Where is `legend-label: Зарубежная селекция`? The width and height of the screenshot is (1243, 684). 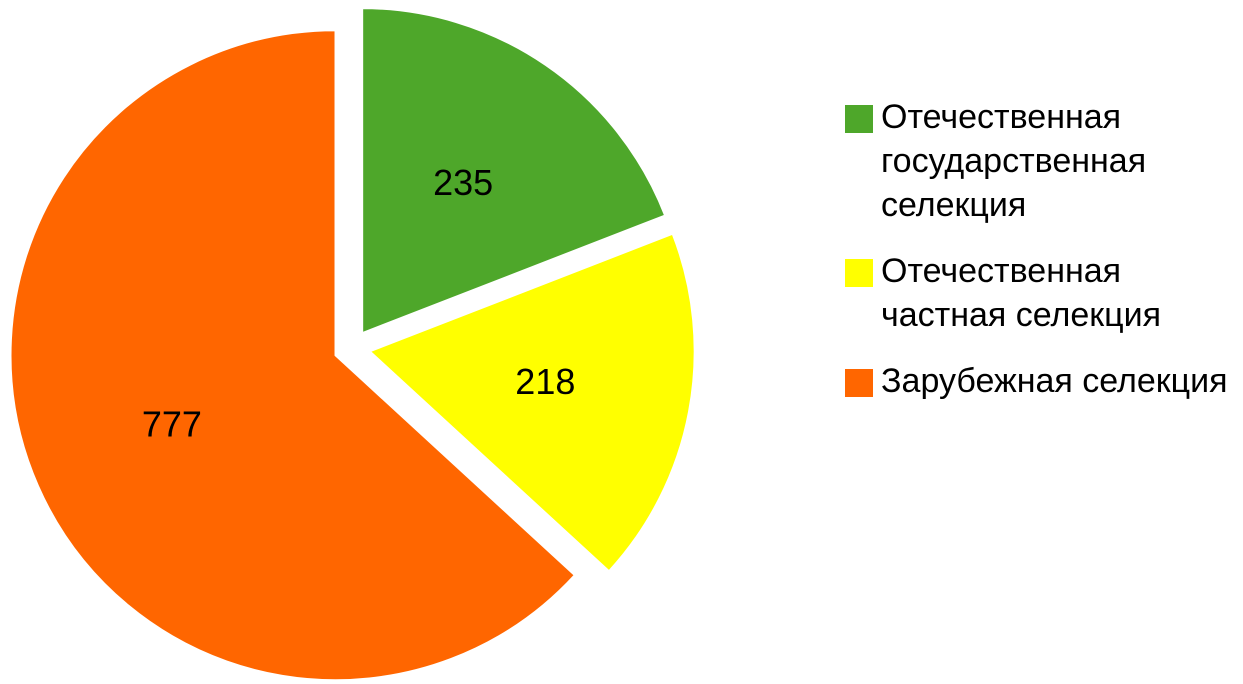 legend-label: Зарубежная селекция is located at coordinates (1054, 381).